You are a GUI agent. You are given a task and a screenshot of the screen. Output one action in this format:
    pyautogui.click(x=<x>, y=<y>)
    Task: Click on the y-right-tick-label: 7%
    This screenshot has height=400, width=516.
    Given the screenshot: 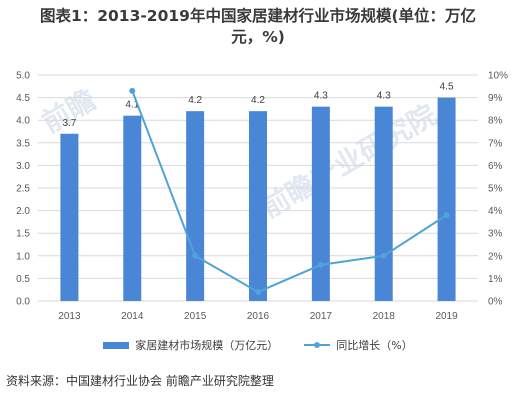 What is the action you would take?
    pyautogui.click(x=495, y=143)
    